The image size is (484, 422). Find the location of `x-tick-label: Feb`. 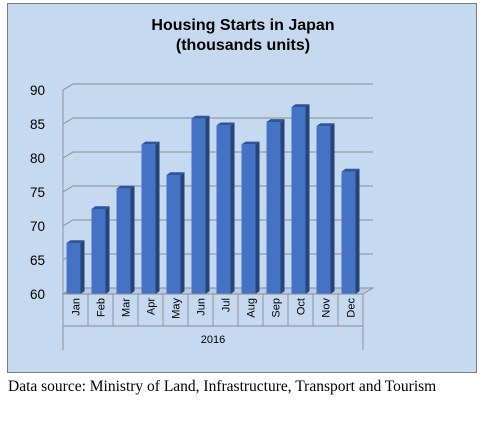

x-tick-label: Feb is located at coordinates (102, 307).